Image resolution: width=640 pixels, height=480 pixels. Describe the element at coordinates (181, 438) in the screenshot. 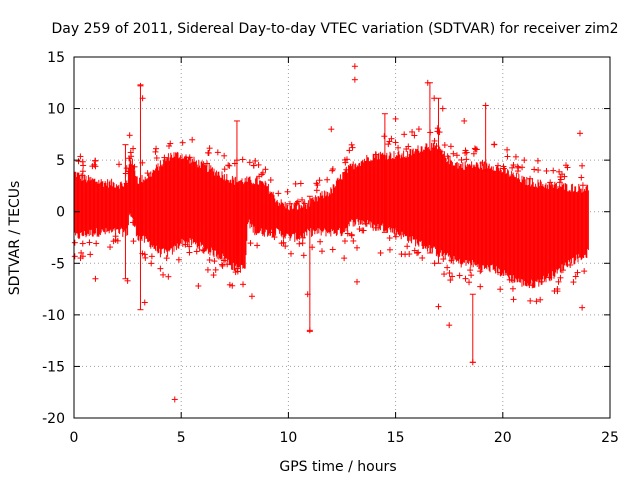

I see `x-tick-label: 5` at that location.